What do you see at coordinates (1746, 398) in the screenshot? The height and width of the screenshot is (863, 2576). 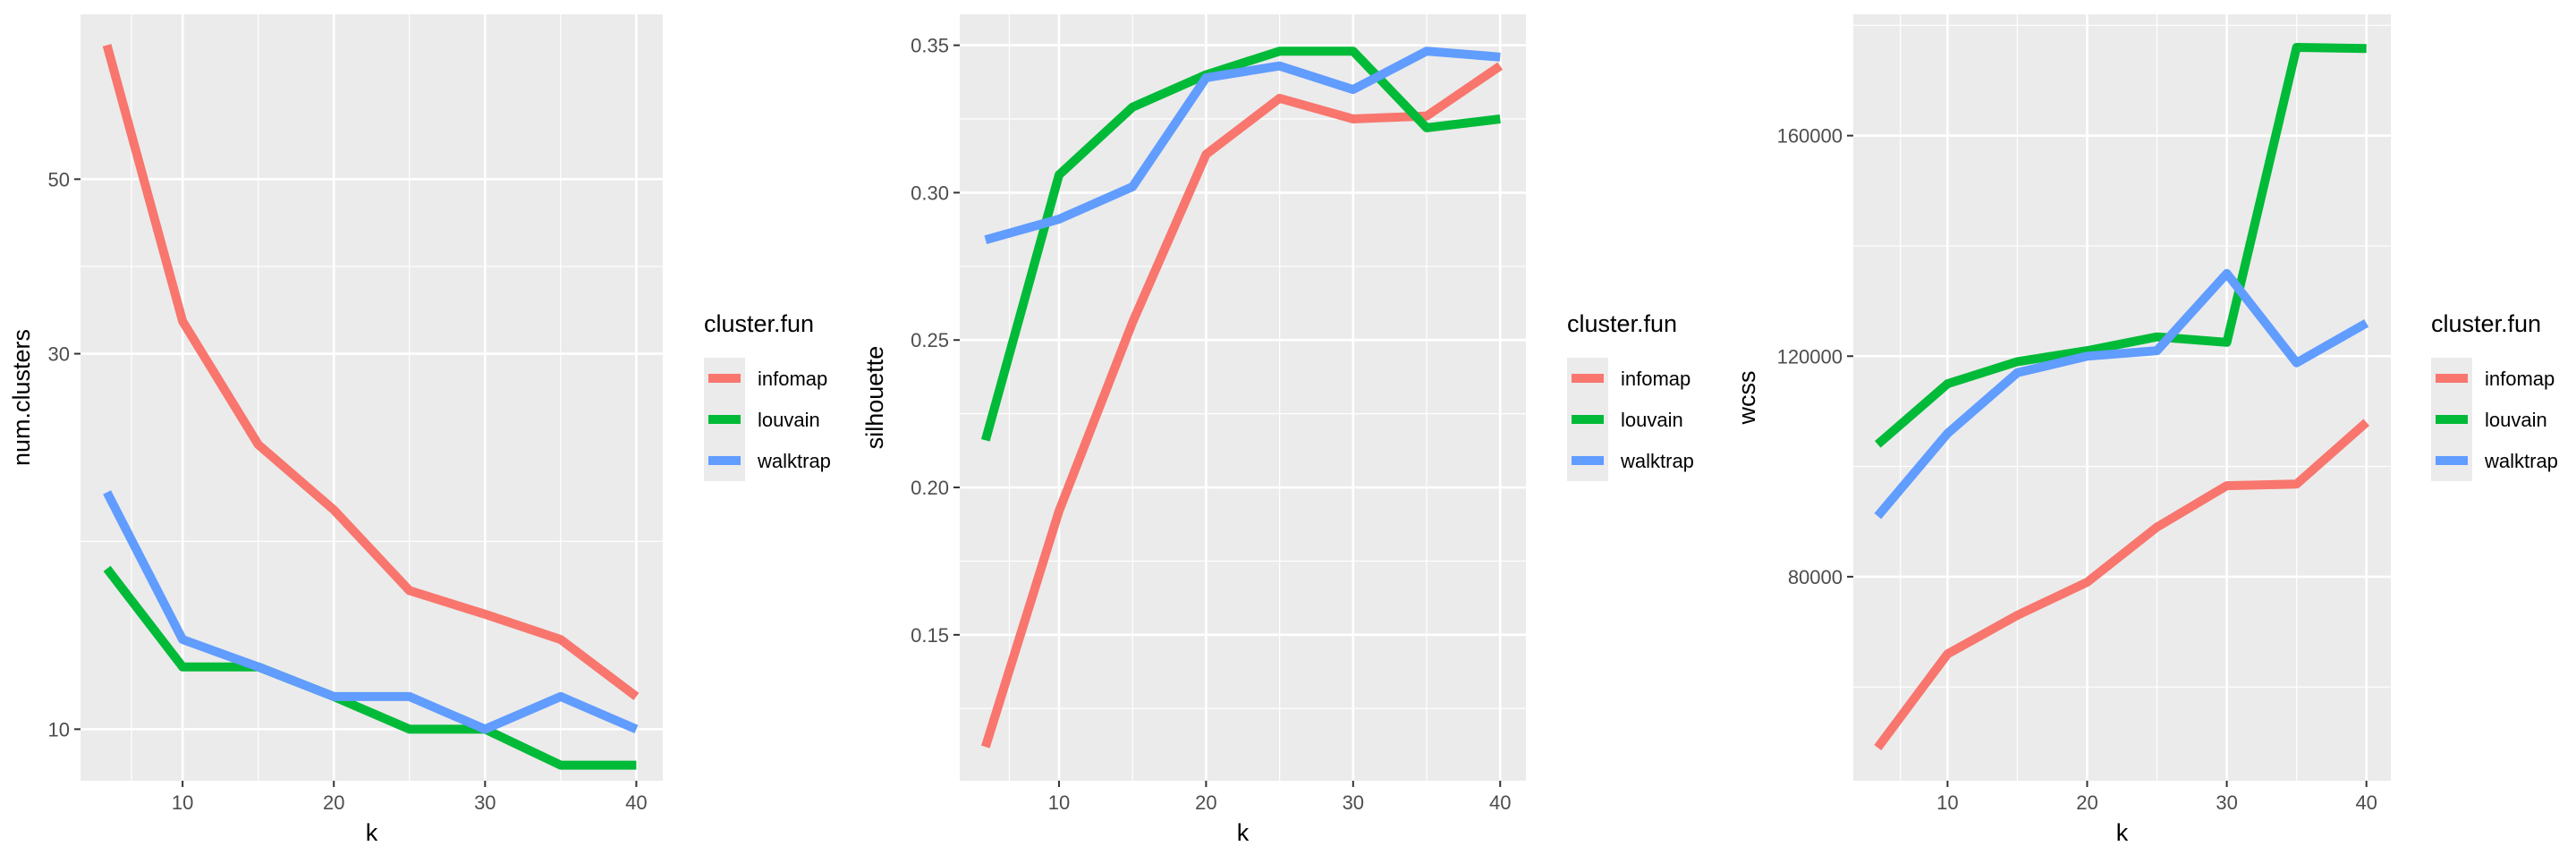 I see `y-axis-title: wcss` at bounding box center [1746, 398].